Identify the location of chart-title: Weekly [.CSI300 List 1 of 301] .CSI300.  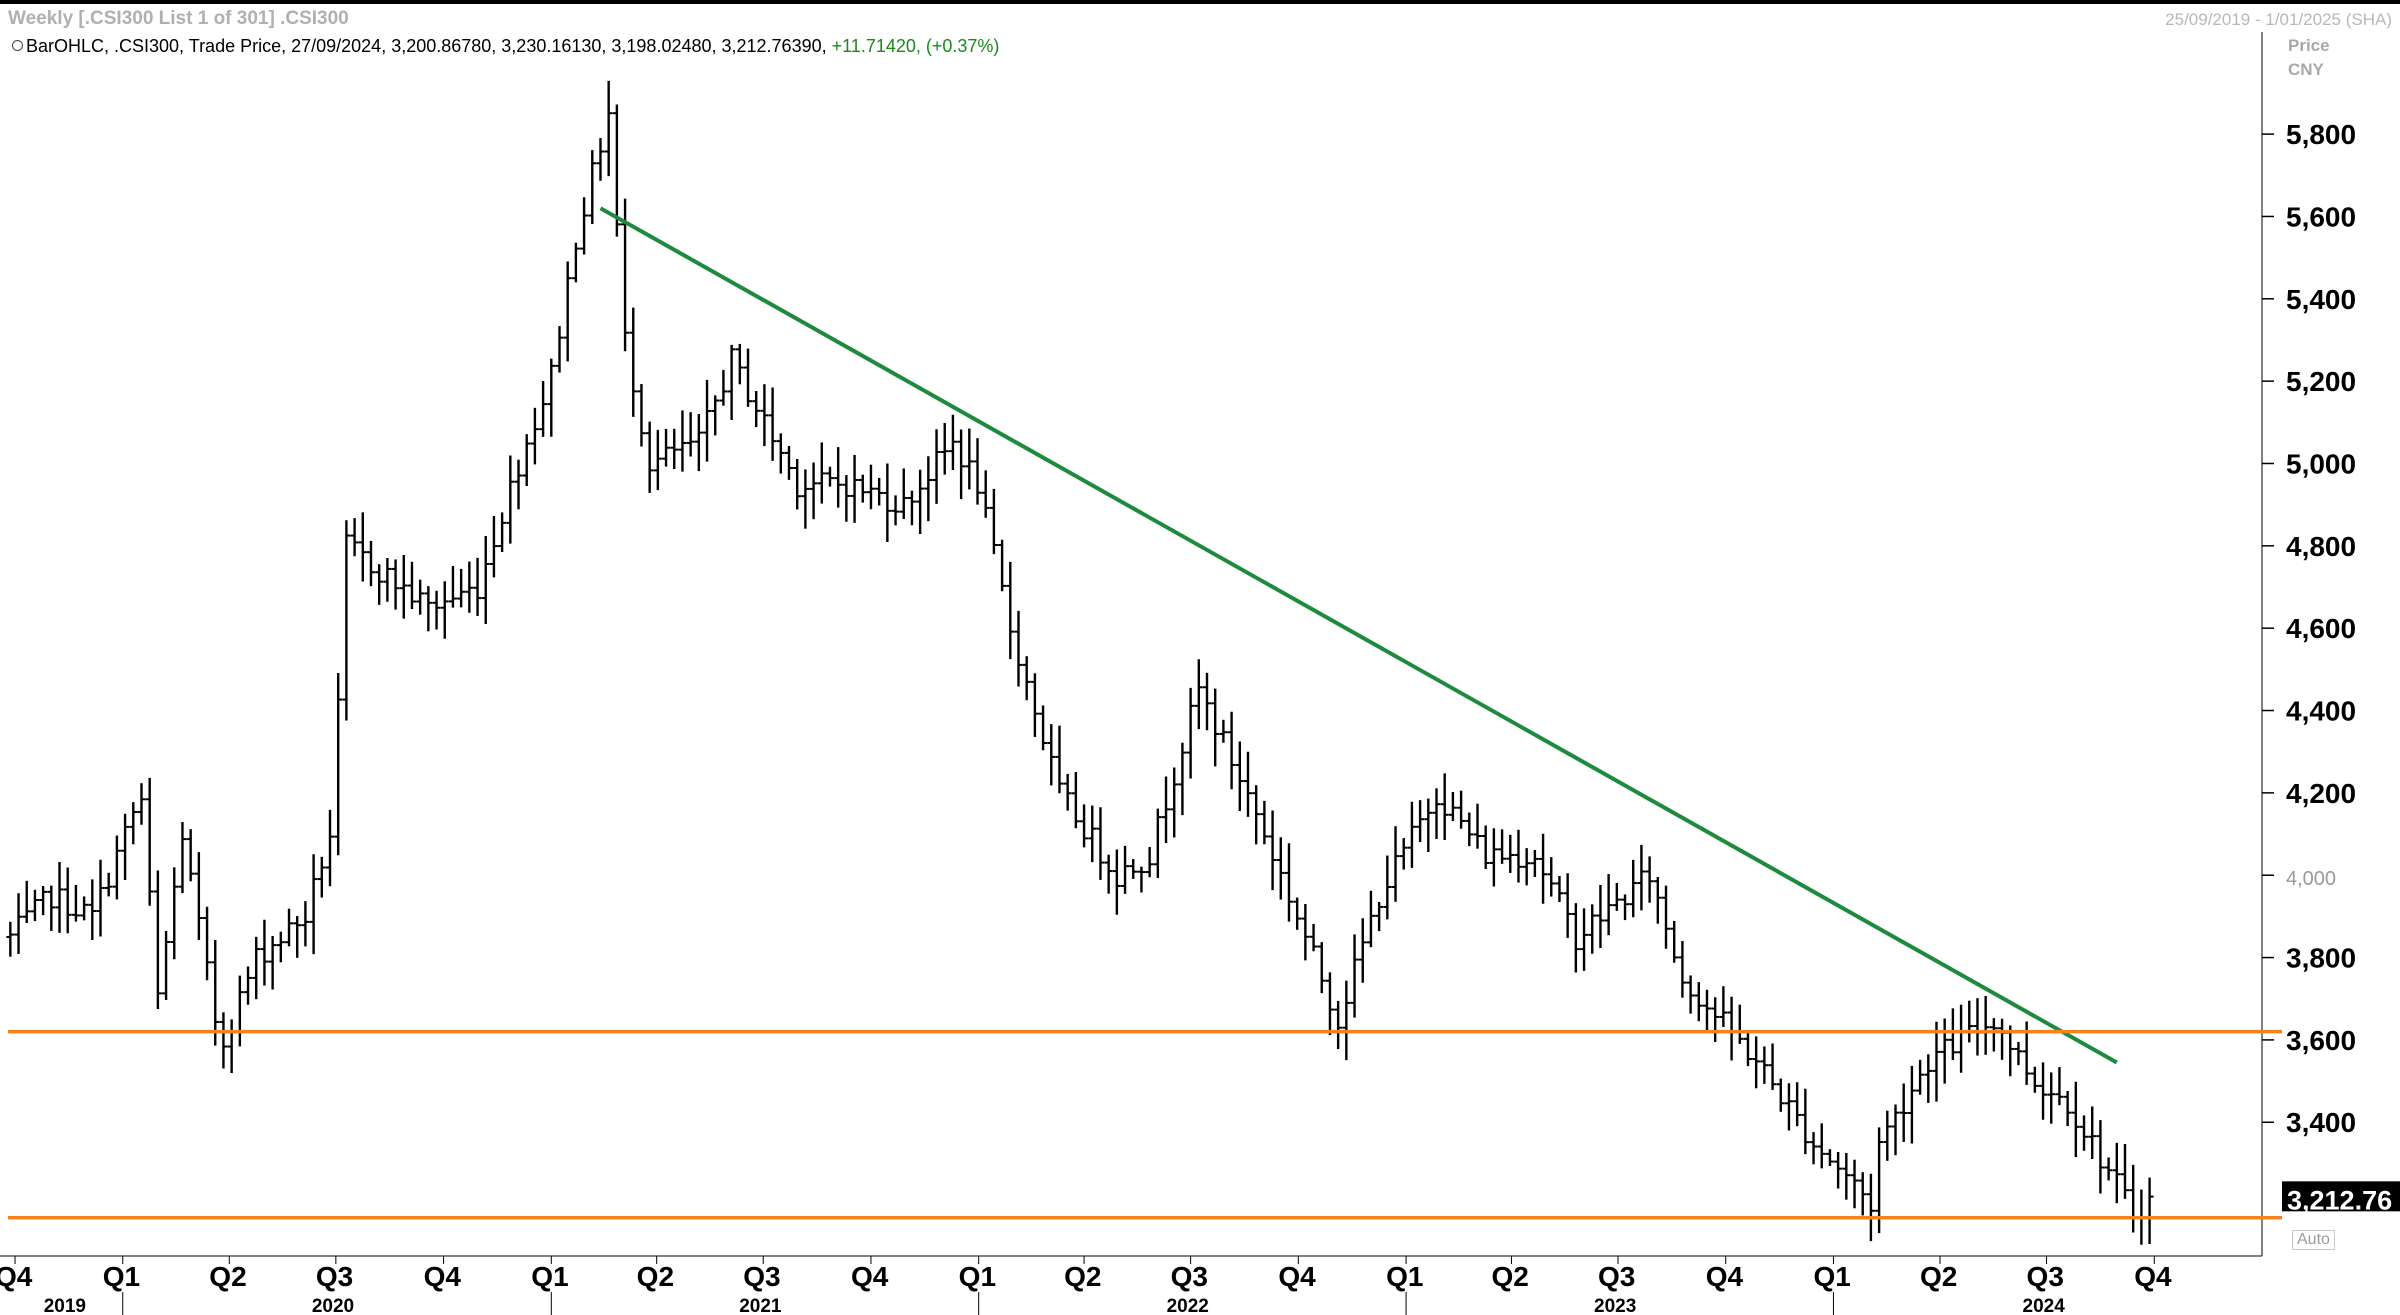
(178, 18).